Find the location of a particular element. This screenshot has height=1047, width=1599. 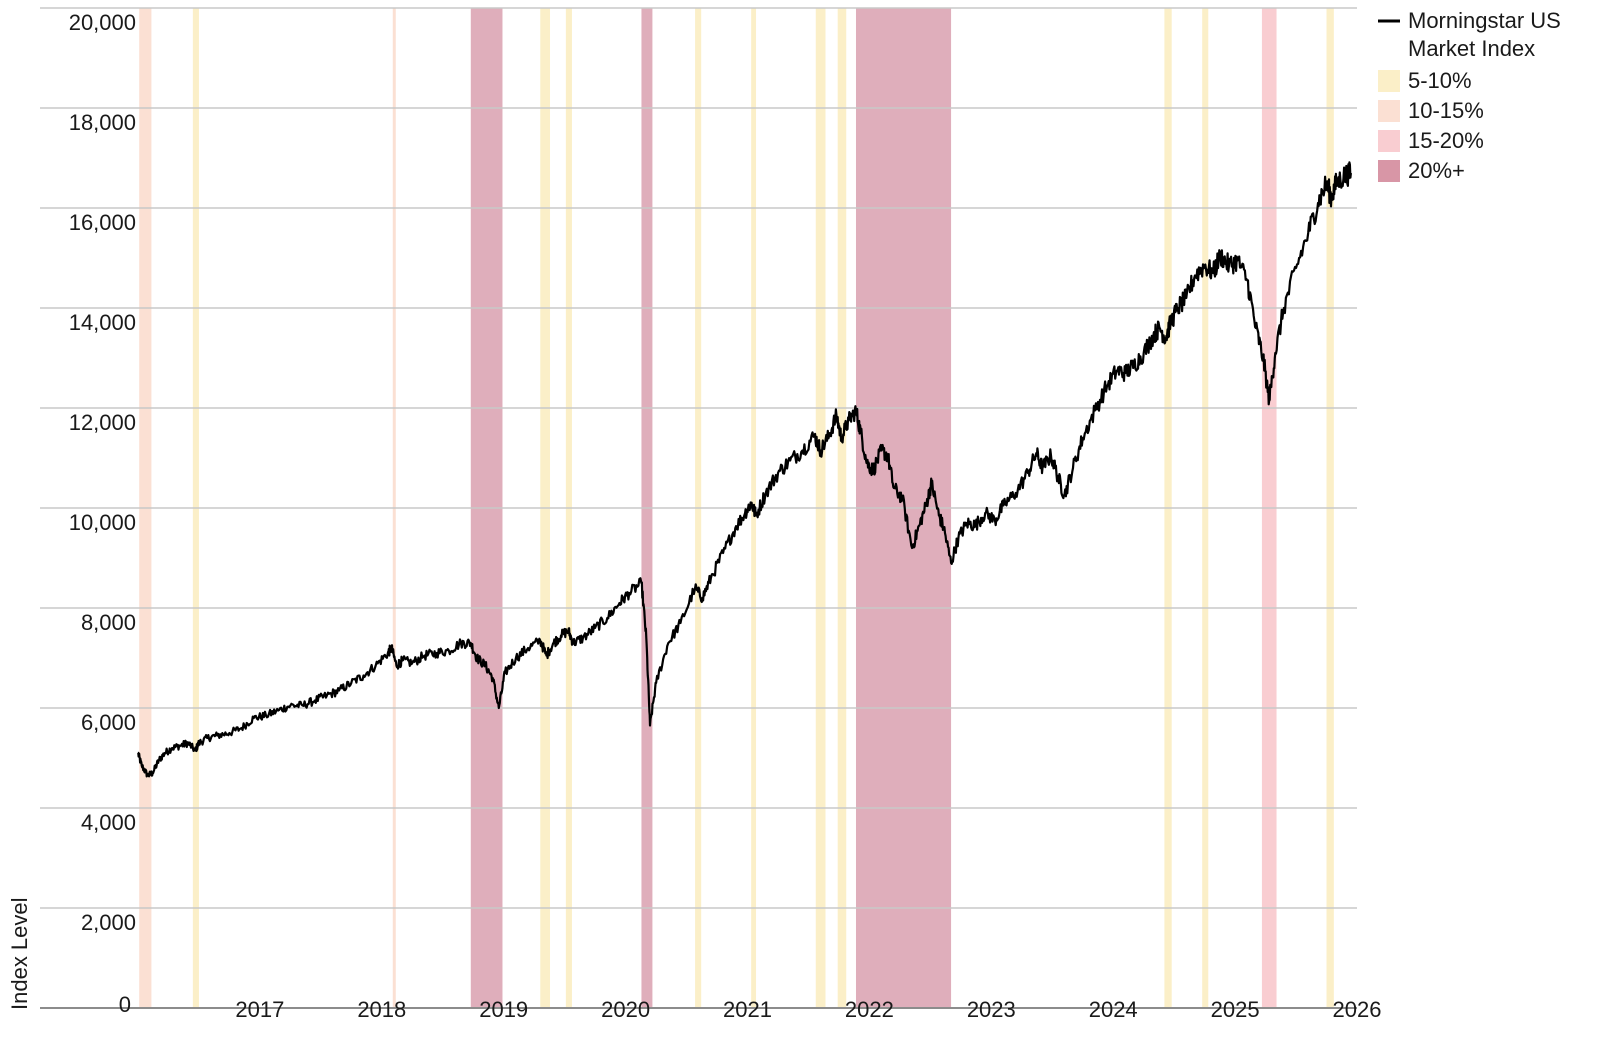

x-tick-label-1: 2018 is located at coordinates (381, 1009).